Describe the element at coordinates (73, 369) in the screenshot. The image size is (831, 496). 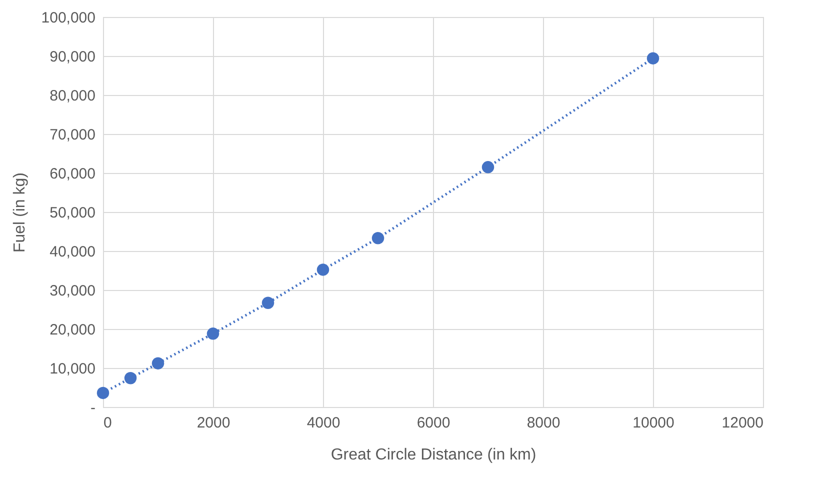
I see `y-tick-label: 10,000` at that location.